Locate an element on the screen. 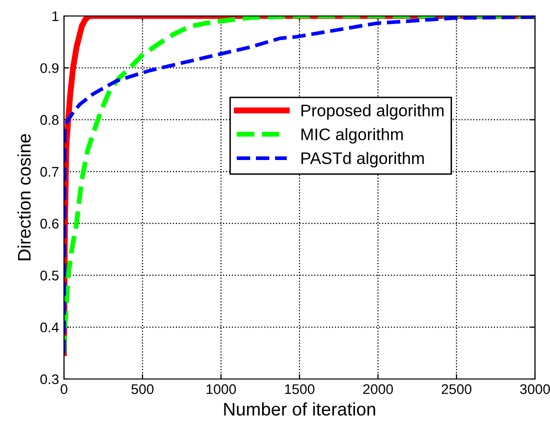  x-tick-label: 2000 is located at coordinates (378, 389).